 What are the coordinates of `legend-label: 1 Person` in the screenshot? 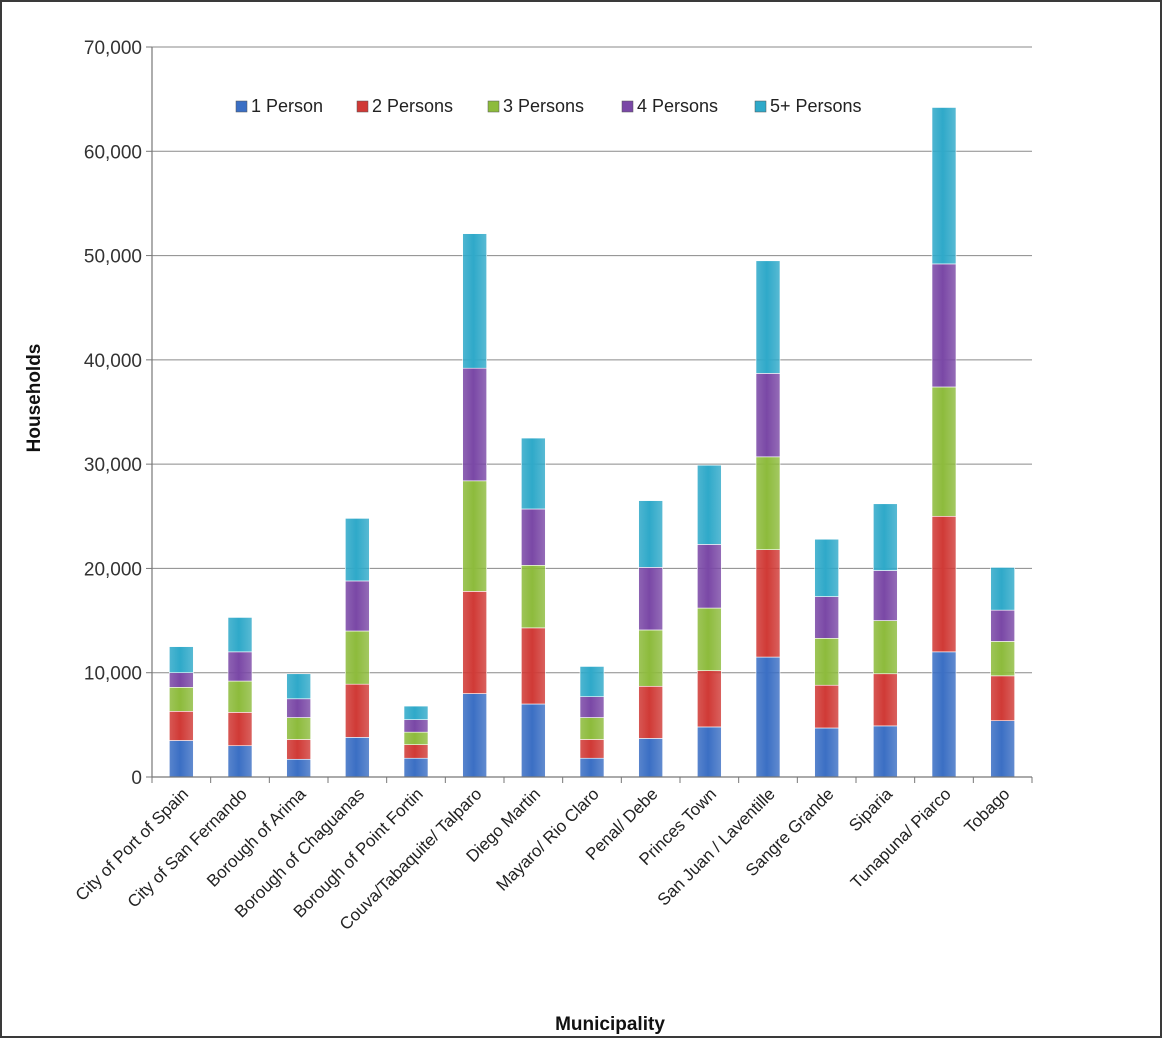 It's located at (287, 106).